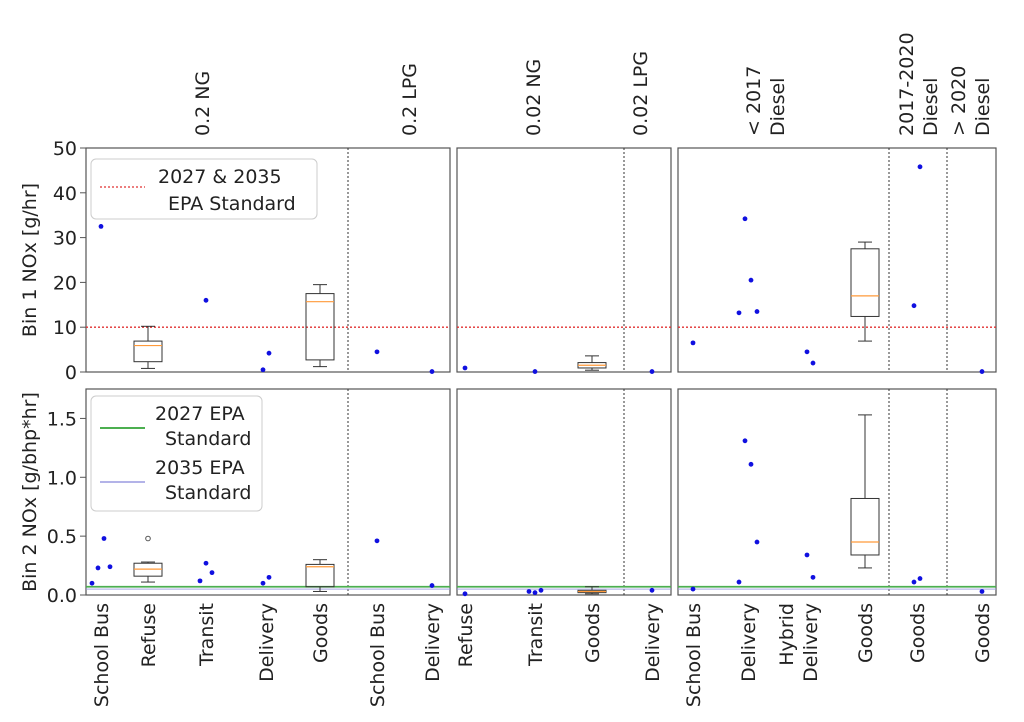 The height and width of the screenshot is (722, 1024). Describe the element at coordinates (62, 419) in the screenshot. I see `y-tick-label: 1.5` at that location.